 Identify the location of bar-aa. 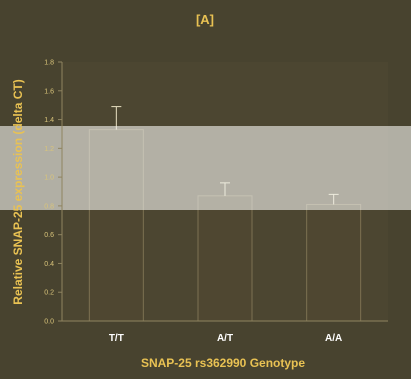
(334, 262).